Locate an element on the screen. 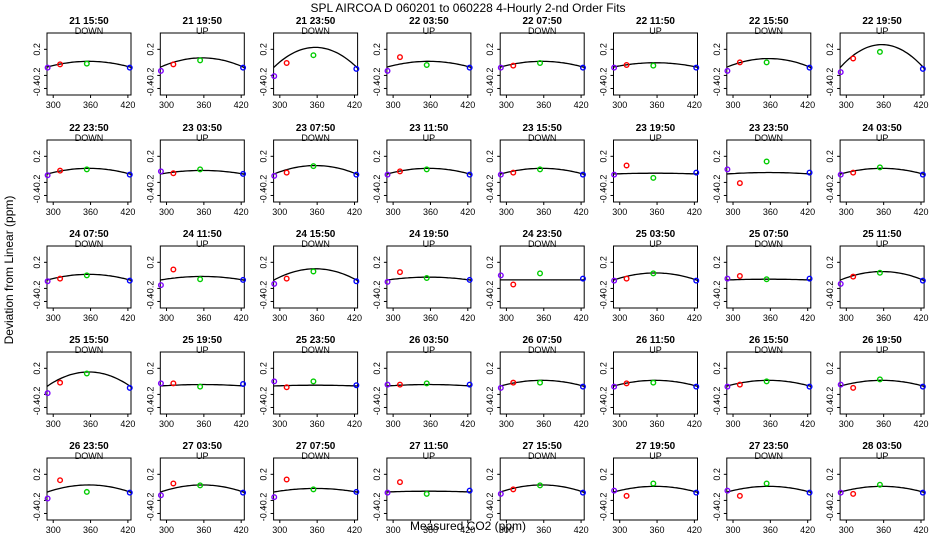 The width and height of the screenshot is (936, 540). panel-title: 23 19:50 is located at coordinates (656, 128).